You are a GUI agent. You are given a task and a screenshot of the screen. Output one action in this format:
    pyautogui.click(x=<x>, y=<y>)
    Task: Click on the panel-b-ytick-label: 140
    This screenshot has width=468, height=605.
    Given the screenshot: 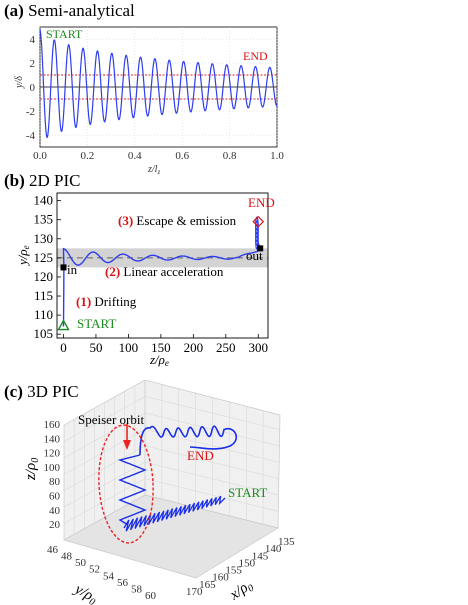 What is the action you would take?
    pyautogui.click(x=44, y=200)
    